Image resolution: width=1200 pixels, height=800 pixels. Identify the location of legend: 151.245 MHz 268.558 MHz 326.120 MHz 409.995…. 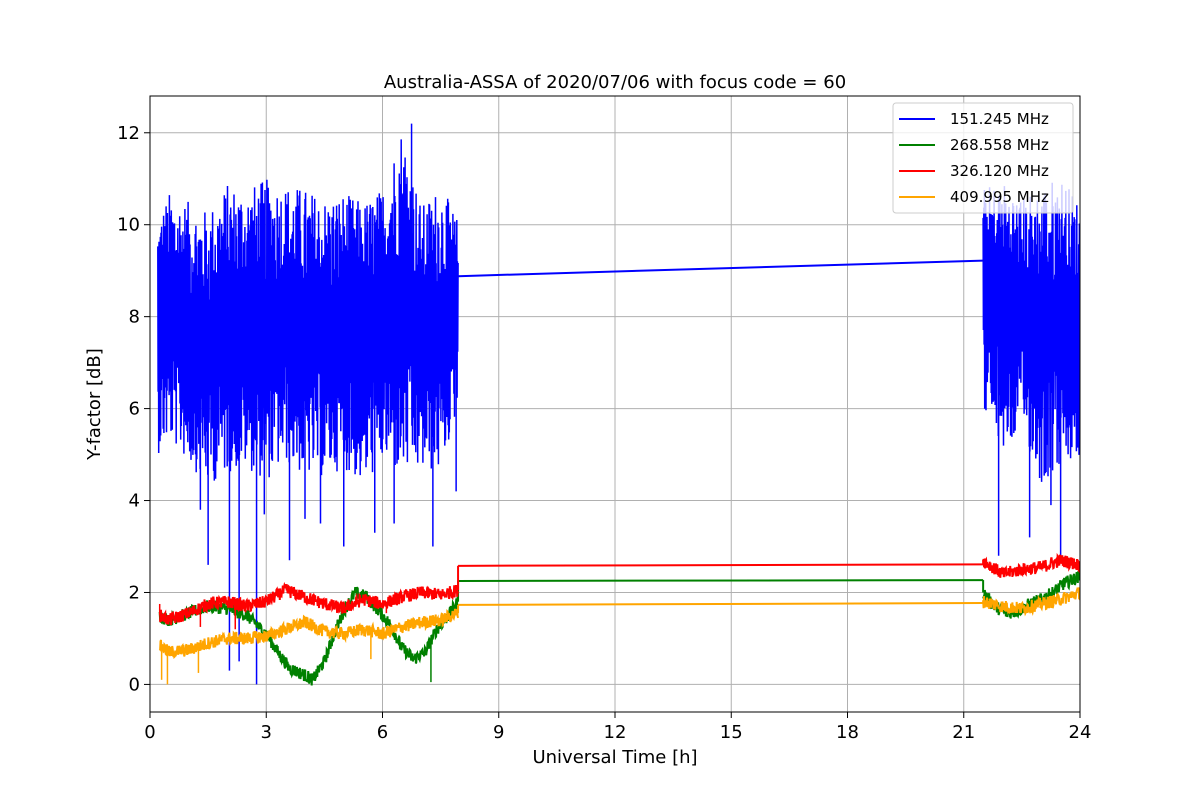
(983, 158).